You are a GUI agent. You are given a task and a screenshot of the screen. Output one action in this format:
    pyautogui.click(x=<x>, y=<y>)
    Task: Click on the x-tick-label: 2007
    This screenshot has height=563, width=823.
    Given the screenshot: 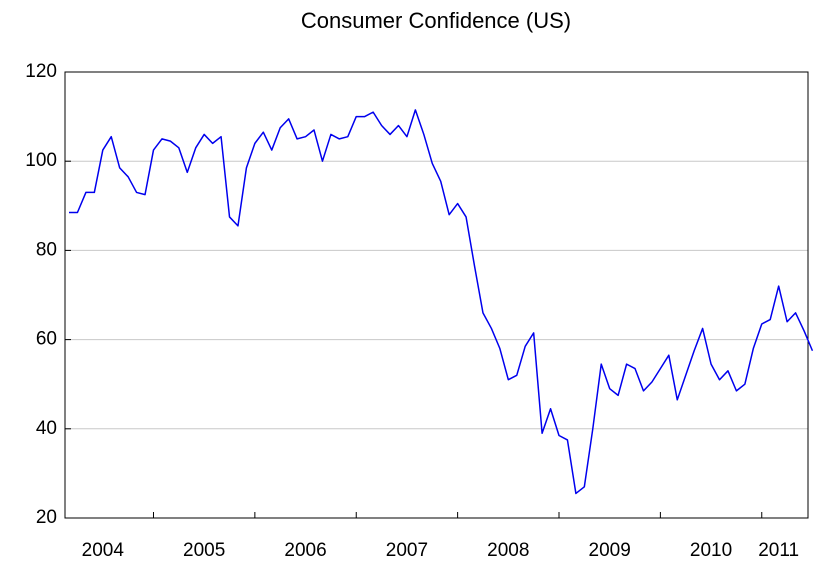 What is the action you would take?
    pyautogui.click(x=407, y=550)
    